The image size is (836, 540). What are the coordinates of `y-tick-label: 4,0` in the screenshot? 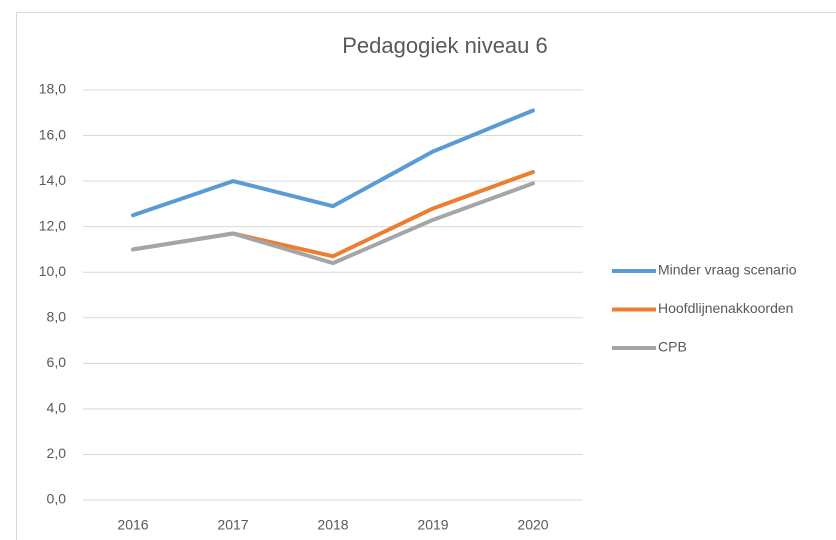 It's located at (57, 408).